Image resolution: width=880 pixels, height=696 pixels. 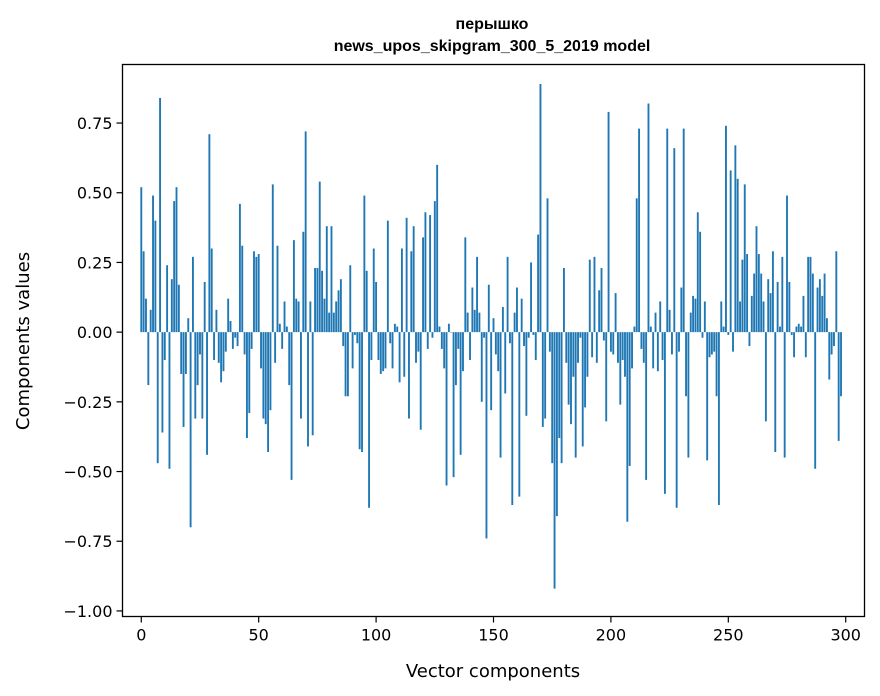 I want to click on x-tick-label: 100, so click(x=376, y=635).